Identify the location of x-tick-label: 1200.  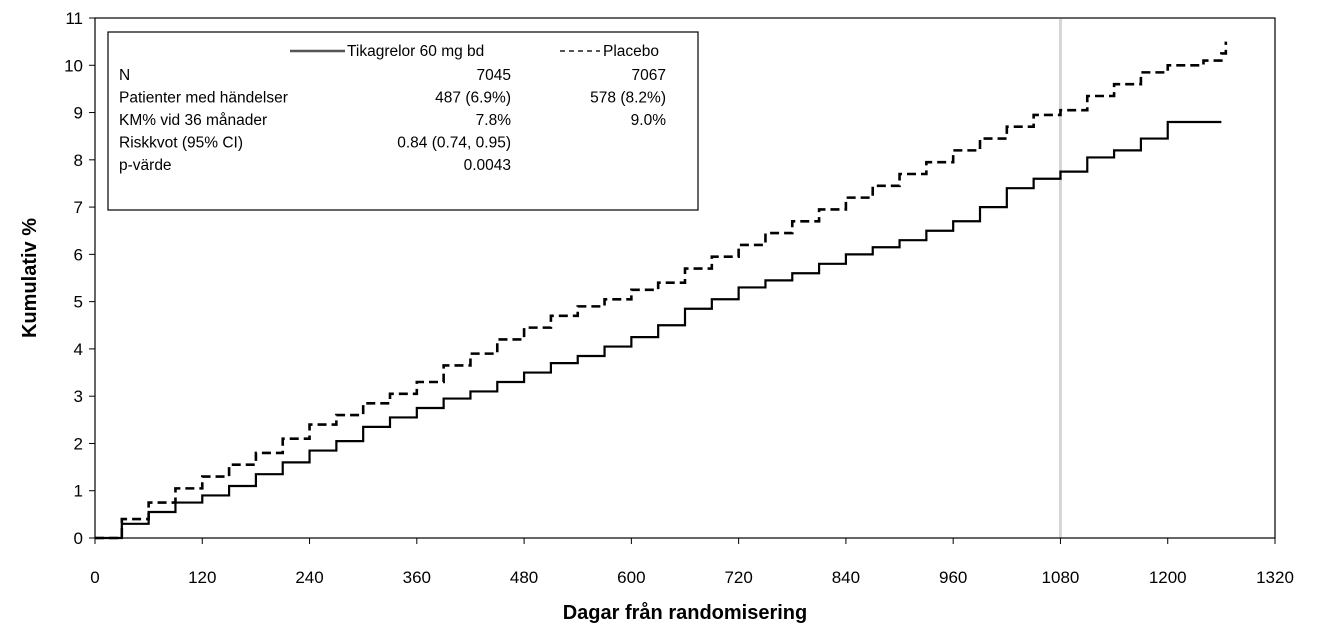
(1168, 577).